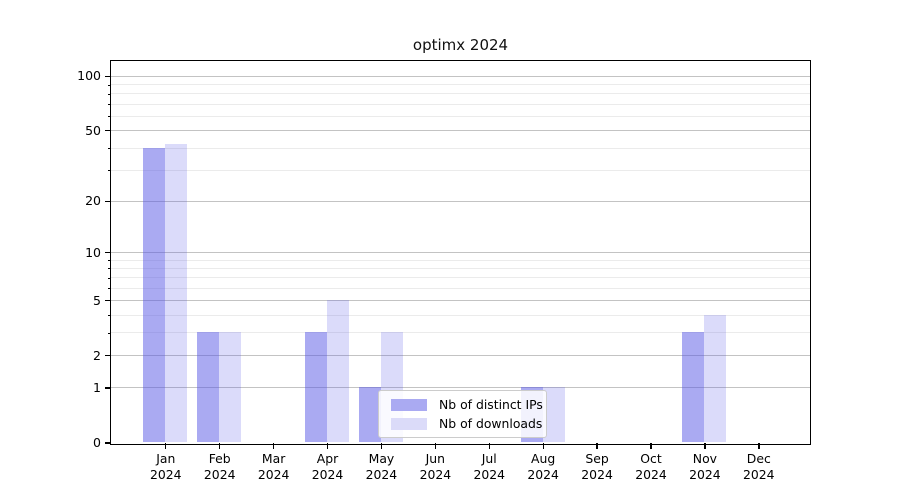 This screenshot has width=900, height=500. I want to click on x-axis-tick-label: Jan 2024, so click(166, 466).